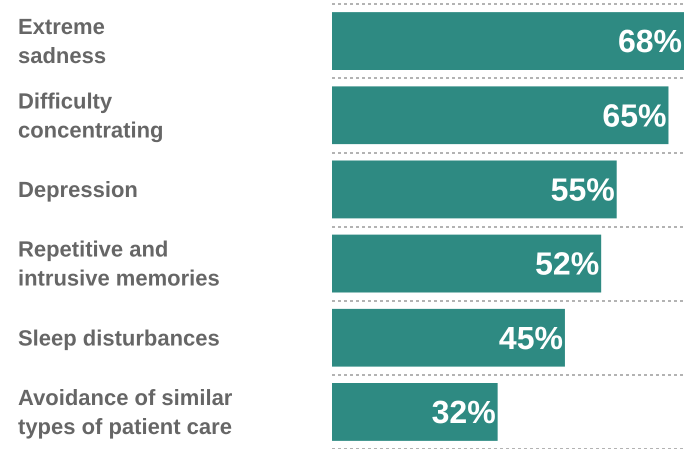  Describe the element at coordinates (62, 41) in the screenshot. I see `y-tick-label: Extreme sadness` at that location.